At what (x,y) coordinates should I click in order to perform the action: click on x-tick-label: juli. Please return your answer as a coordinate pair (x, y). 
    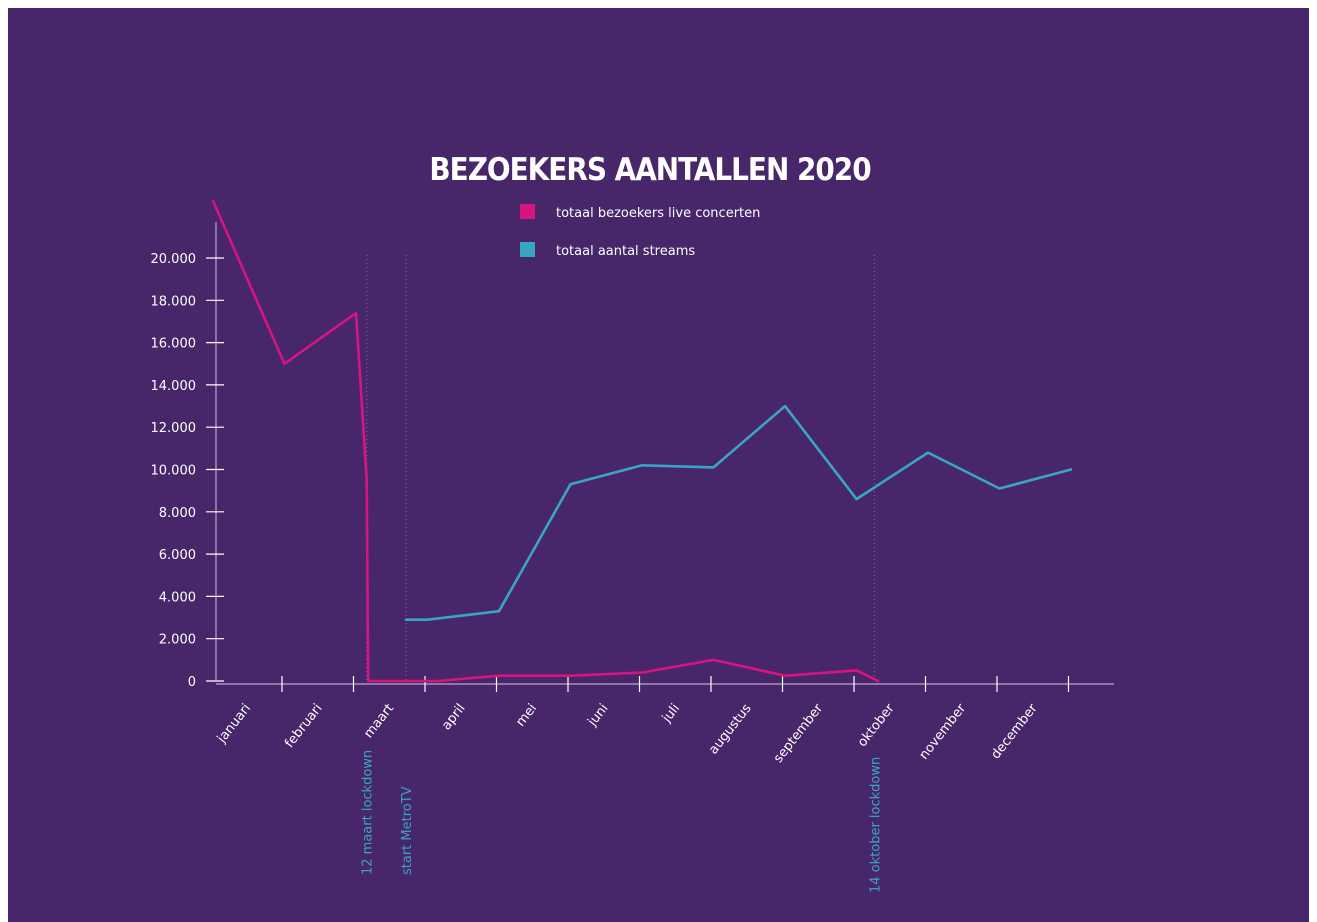
    Looking at the image, I should click on (671, 713).